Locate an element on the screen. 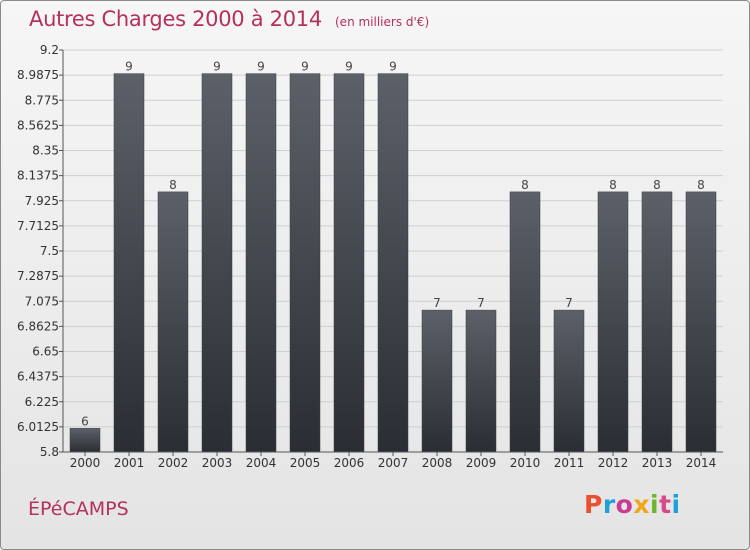 This screenshot has width=750, height=550. y-tick-label: 8.9875 is located at coordinates (38, 75).